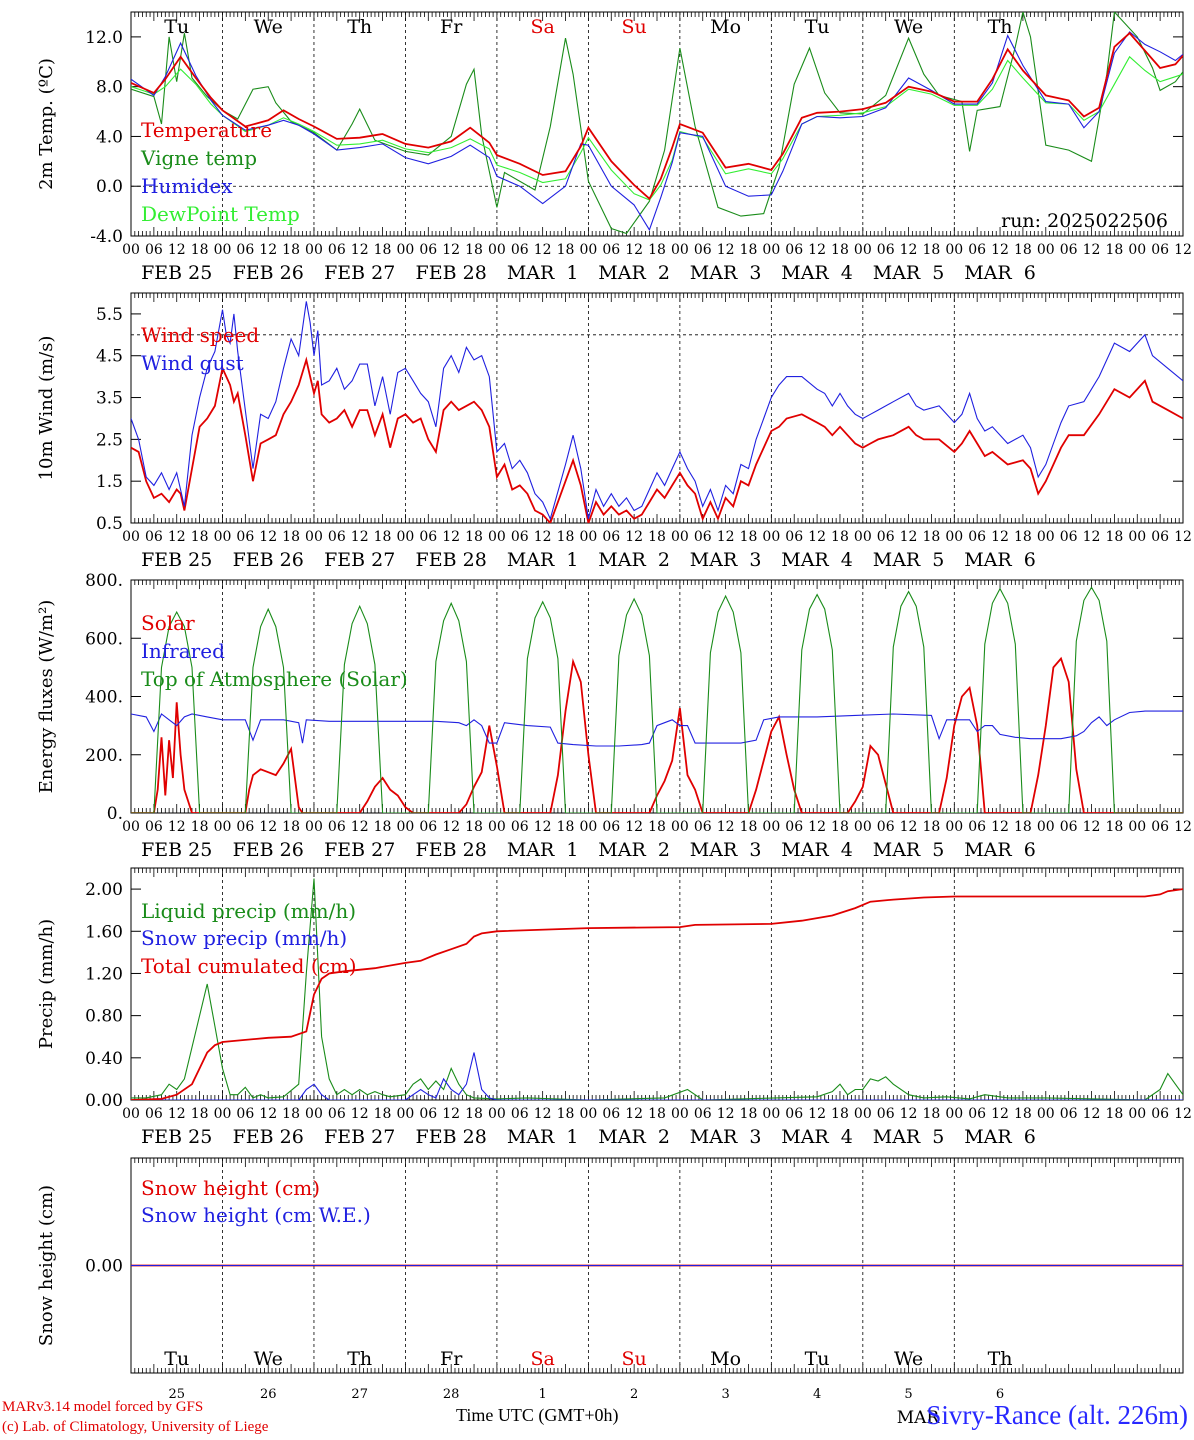  I want to click on weekday-label-top: Fr, so click(451, 27).